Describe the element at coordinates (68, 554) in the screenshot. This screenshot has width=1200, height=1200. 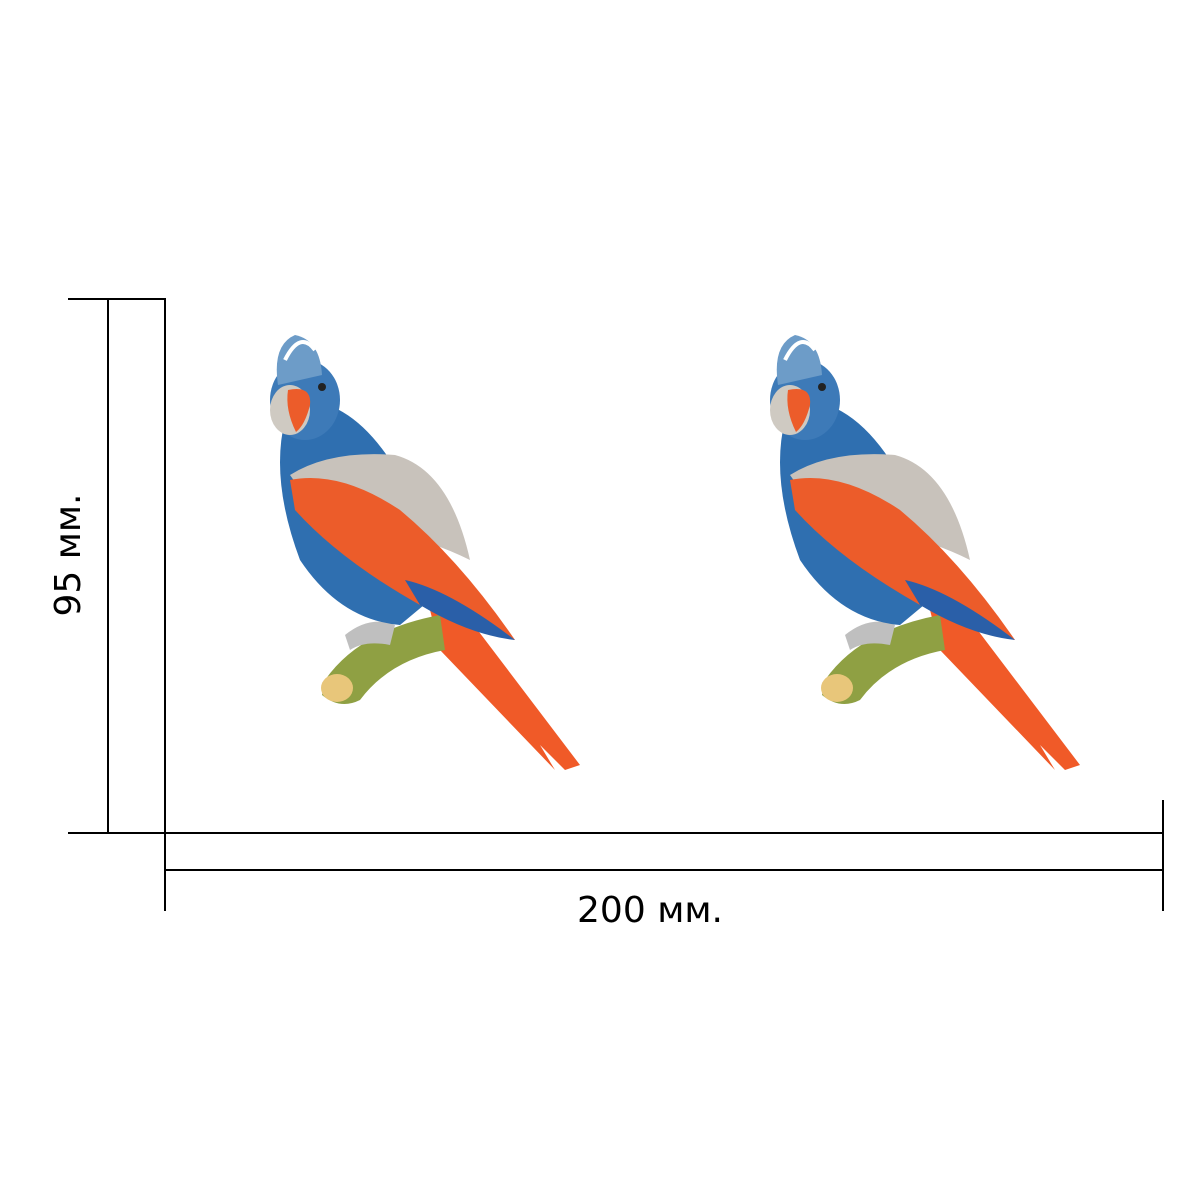
I see `height-label: 95 мм.` at that location.